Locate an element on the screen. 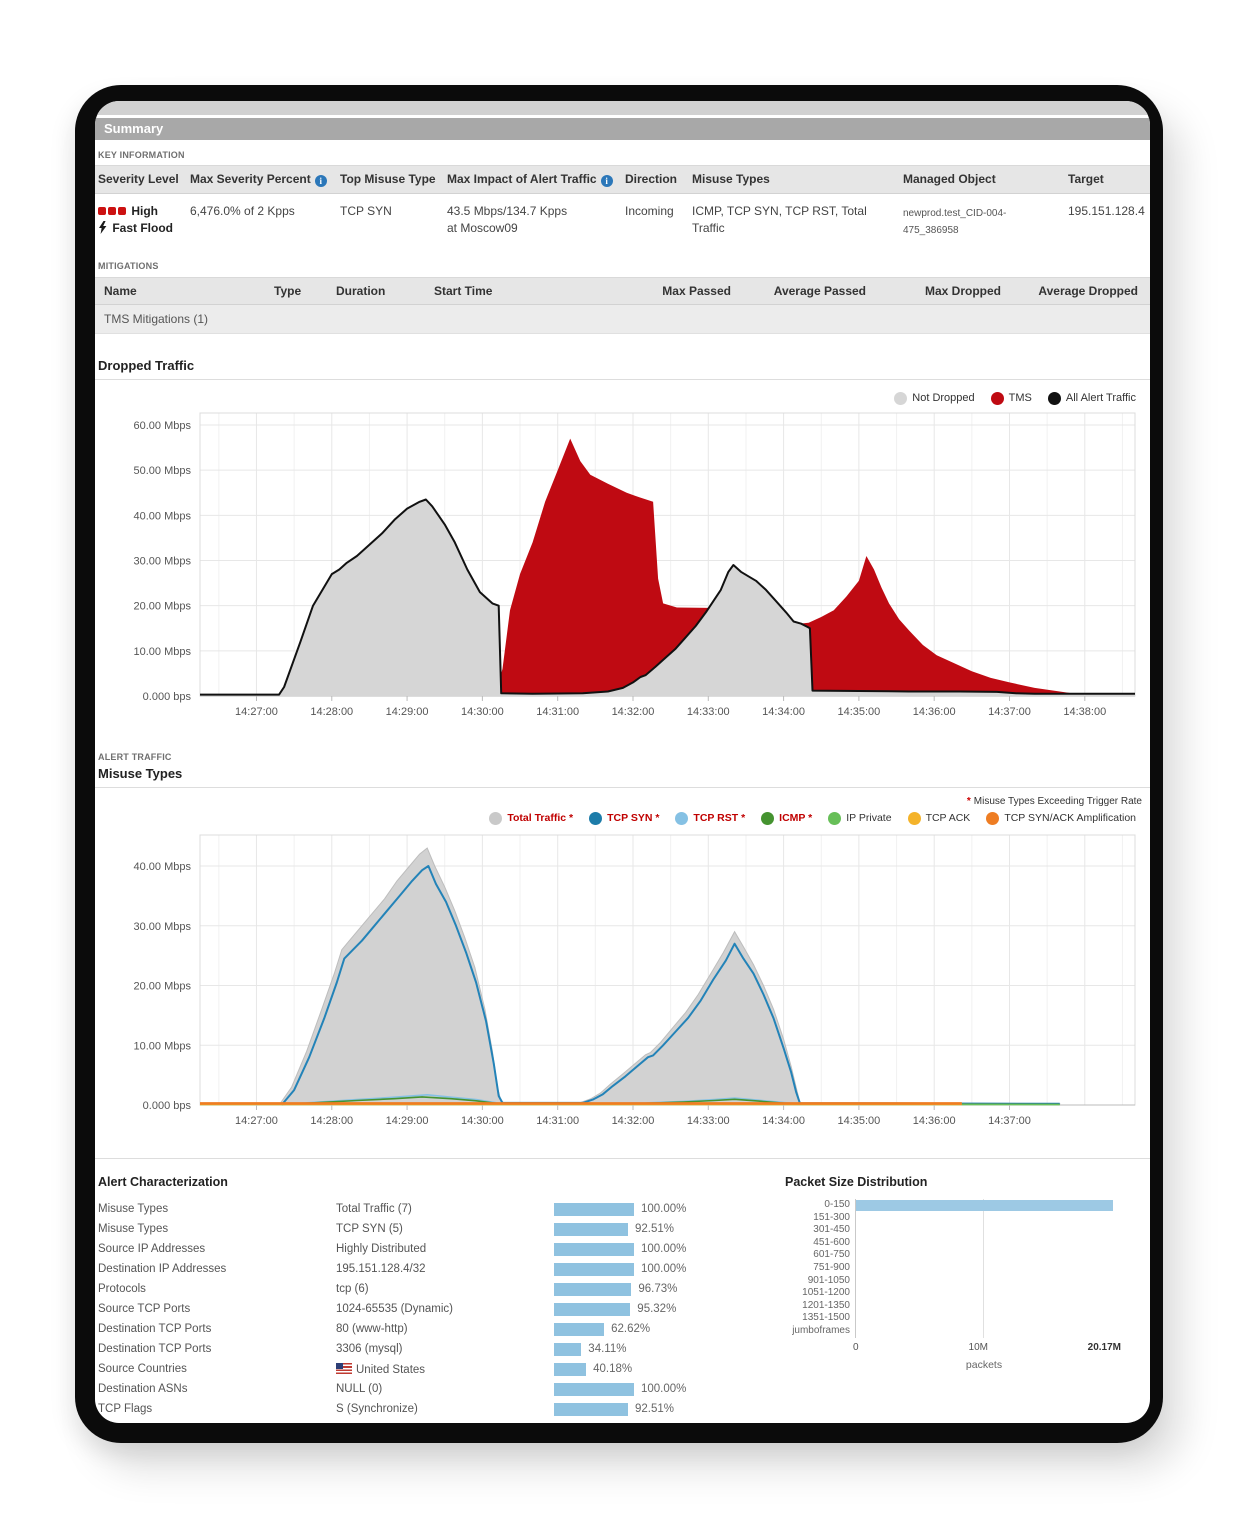  characterization-value: 3306 (mysql) is located at coordinates (369, 1349).